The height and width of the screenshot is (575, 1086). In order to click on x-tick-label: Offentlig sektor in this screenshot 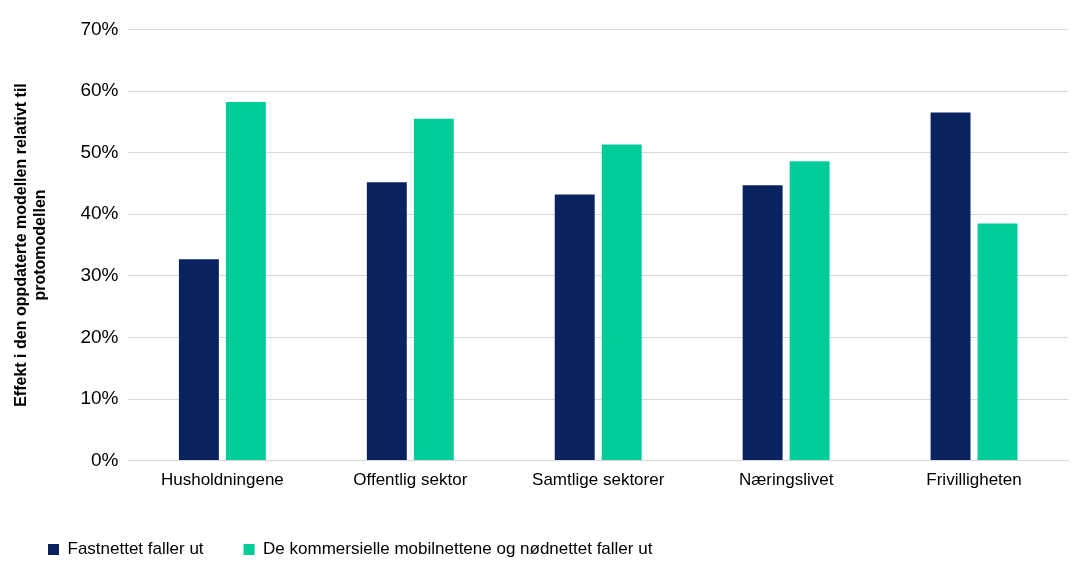, I will do `click(410, 480)`.